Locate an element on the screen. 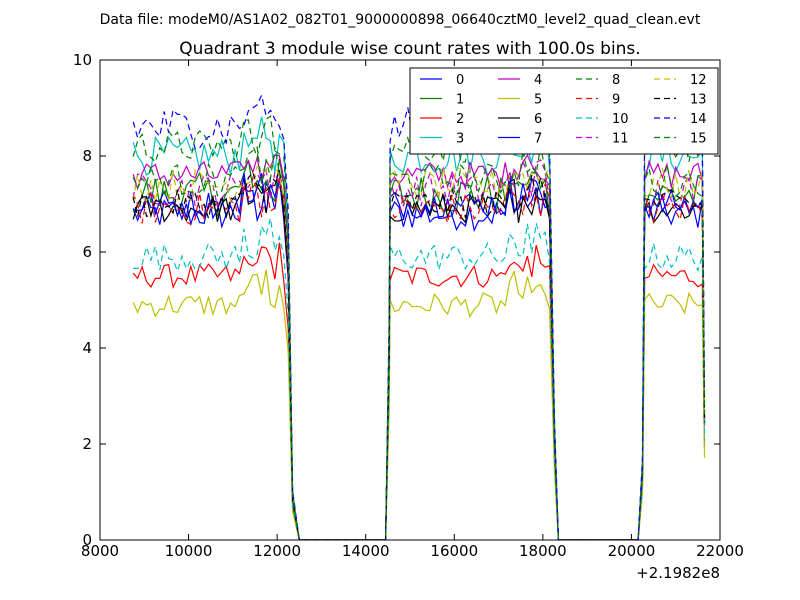 The width and height of the screenshot is (800, 600). legend-label-4: 4 is located at coordinates (538, 80).